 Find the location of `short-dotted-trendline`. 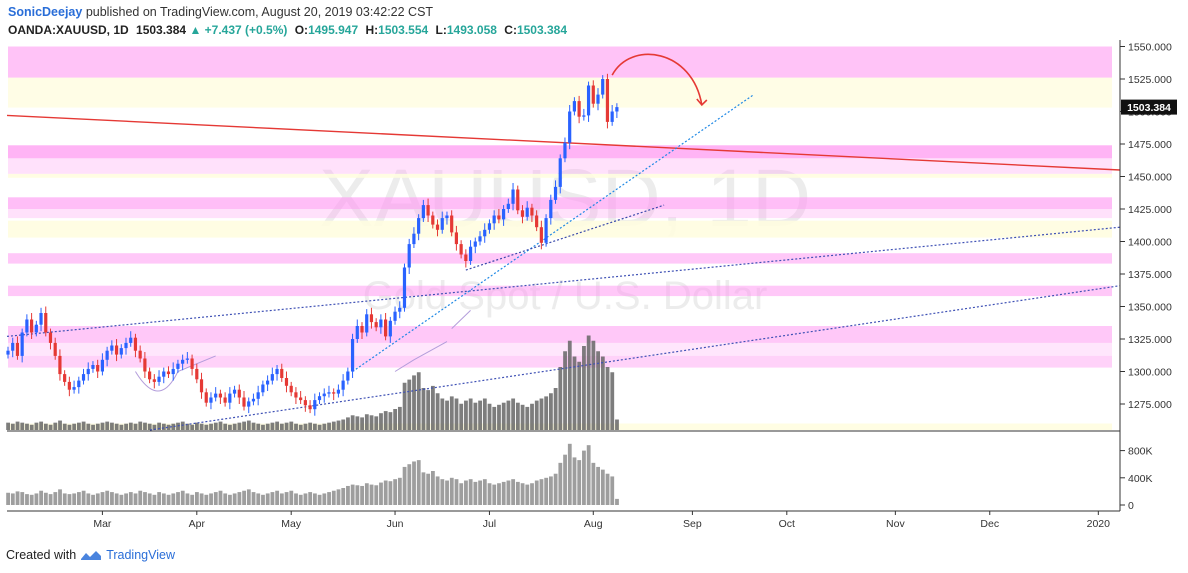

short-dotted-trendline is located at coordinates (565, 237).